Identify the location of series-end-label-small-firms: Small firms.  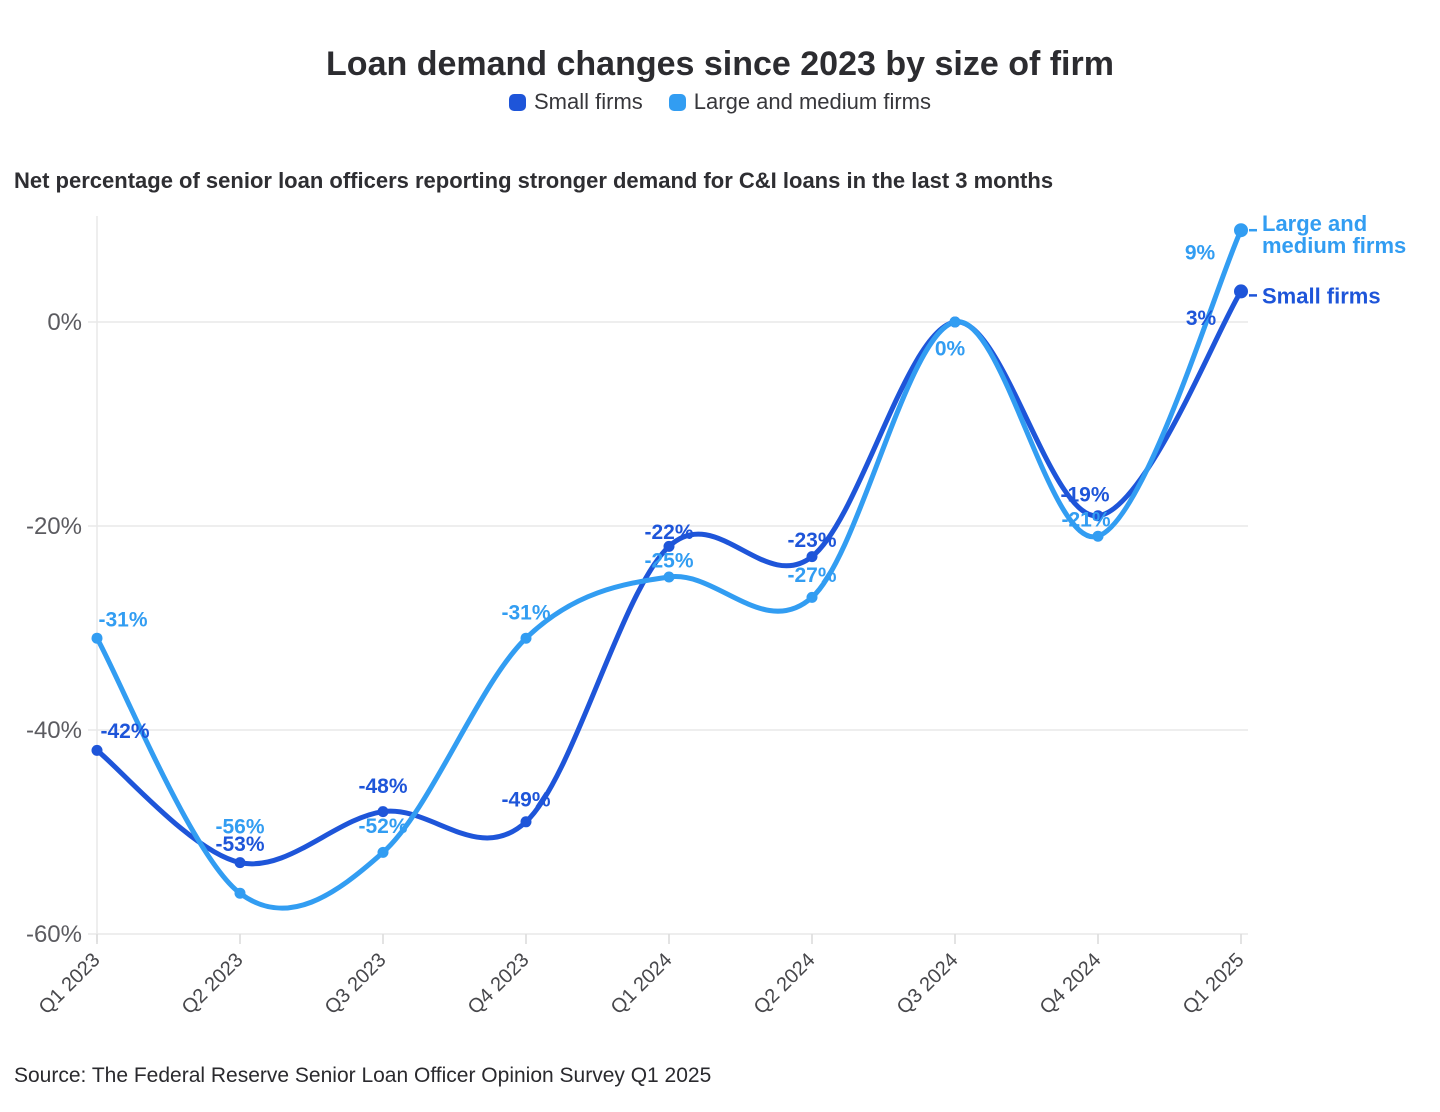
(1321, 295).